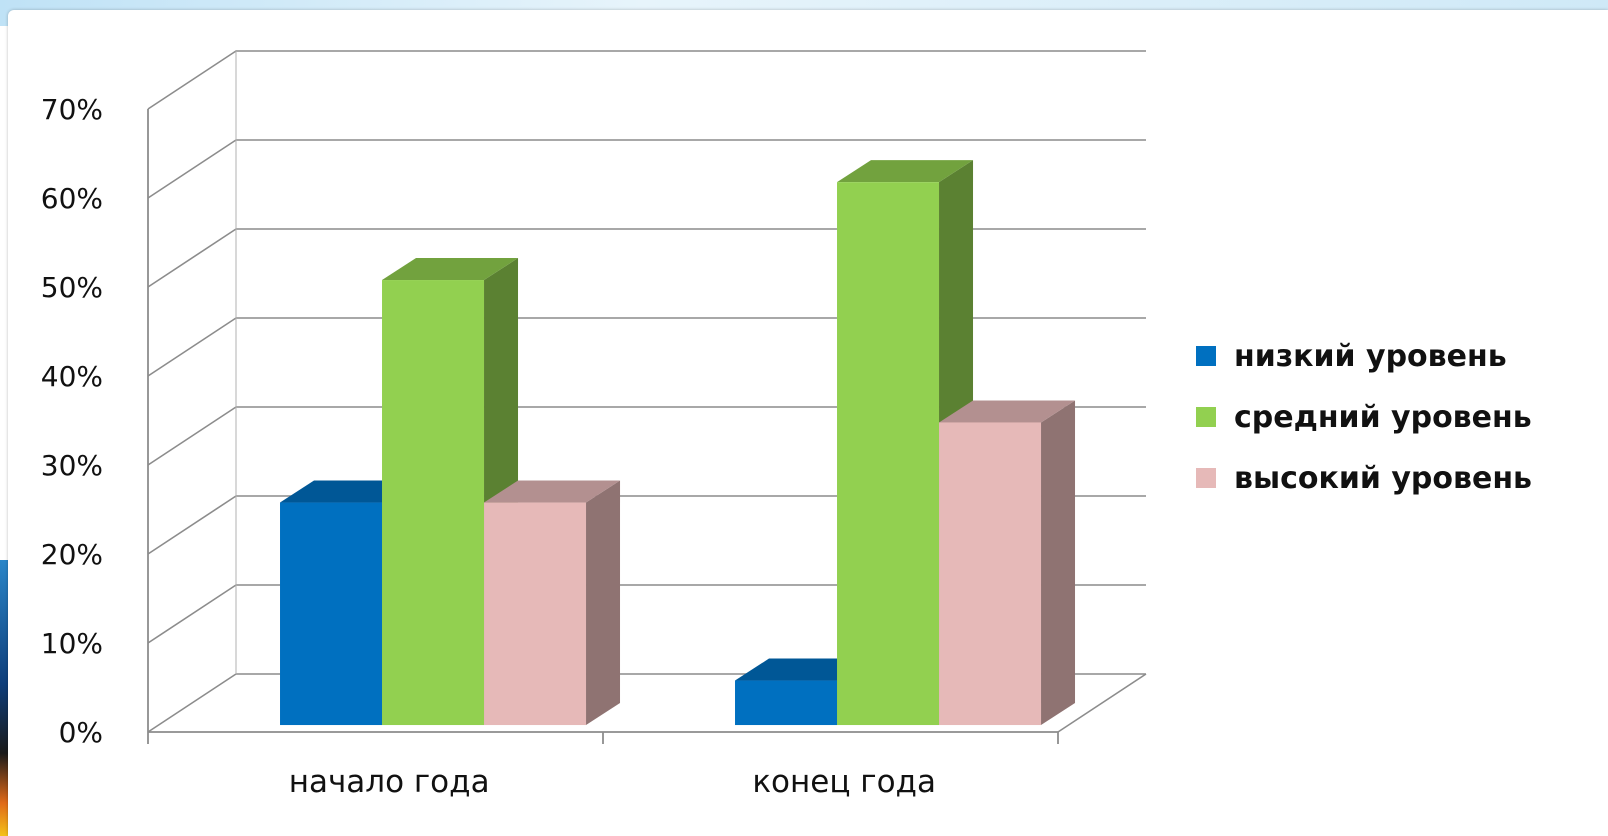 This screenshot has width=1608, height=836. Describe the element at coordinates (81, 732) in the screenshot. I see `y-tick-label: 0%` at that location.